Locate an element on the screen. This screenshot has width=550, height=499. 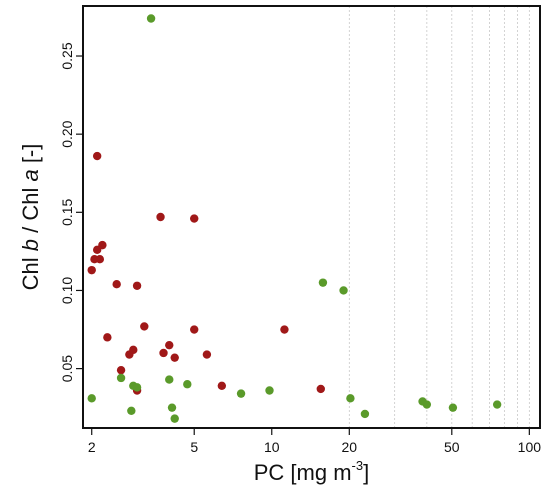
y-tick-label: 0.20 is located at coordinates (67, 133).